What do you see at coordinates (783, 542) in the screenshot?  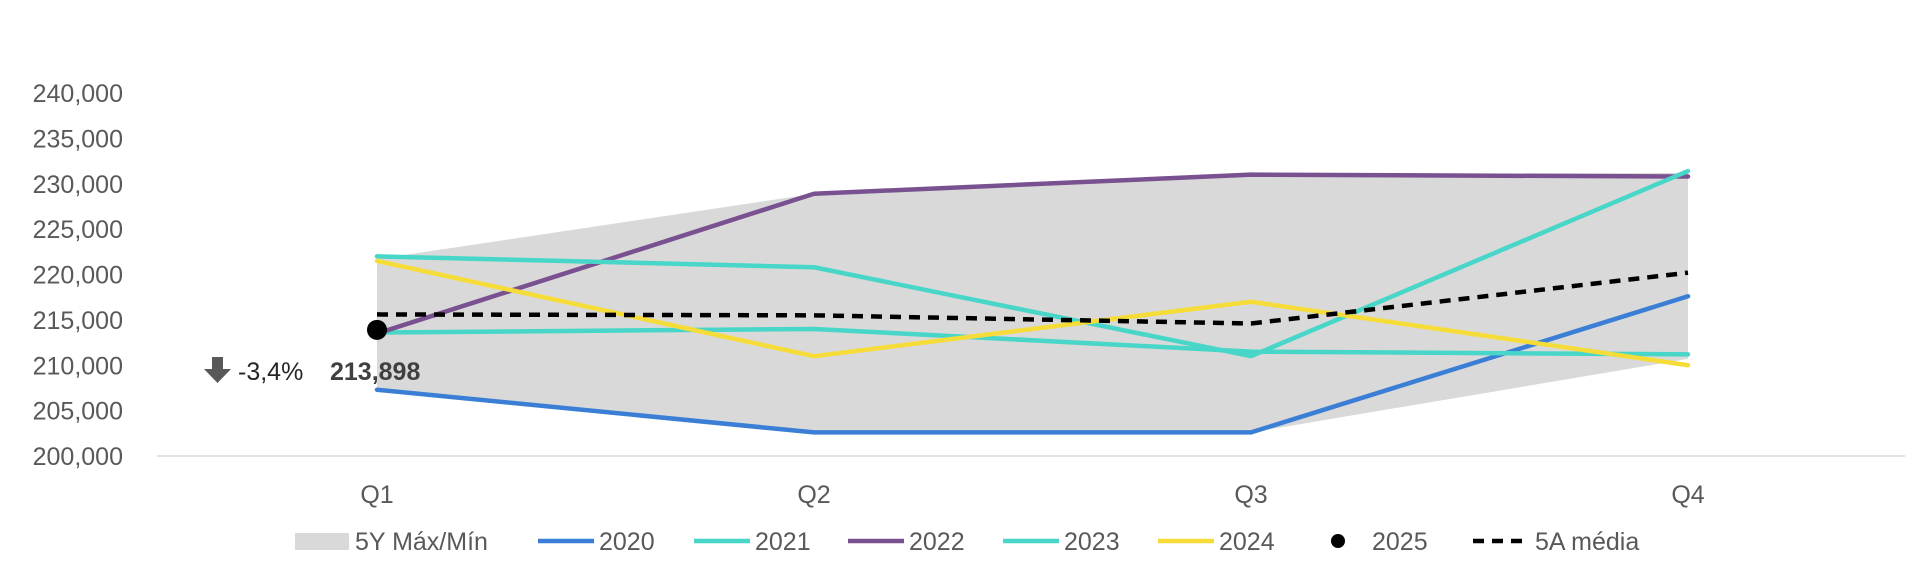 I see `legend-label: 2021` at bounding box center [783, 542].